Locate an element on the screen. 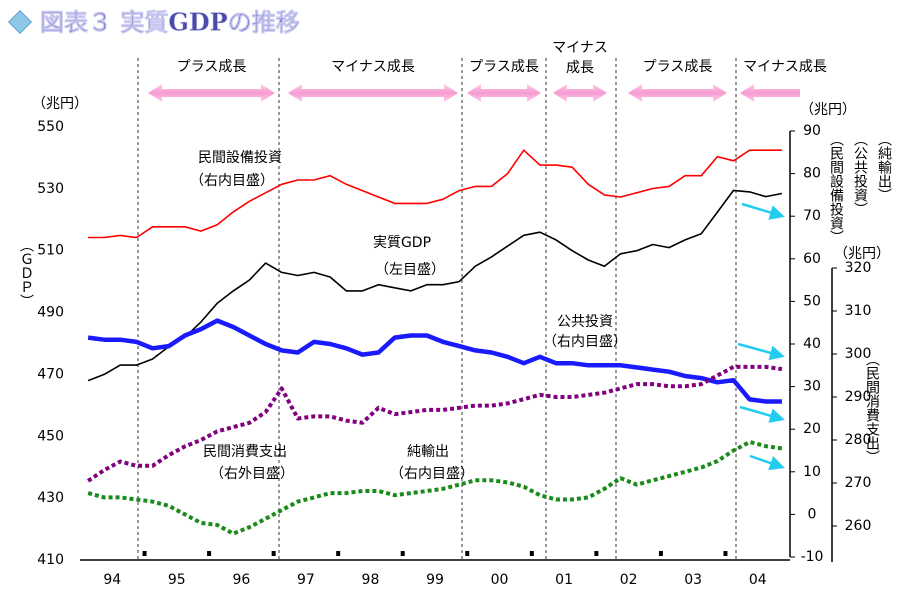  chart-title: 図表３ 実質GDPの推移 is located at coordinates (170, 22).